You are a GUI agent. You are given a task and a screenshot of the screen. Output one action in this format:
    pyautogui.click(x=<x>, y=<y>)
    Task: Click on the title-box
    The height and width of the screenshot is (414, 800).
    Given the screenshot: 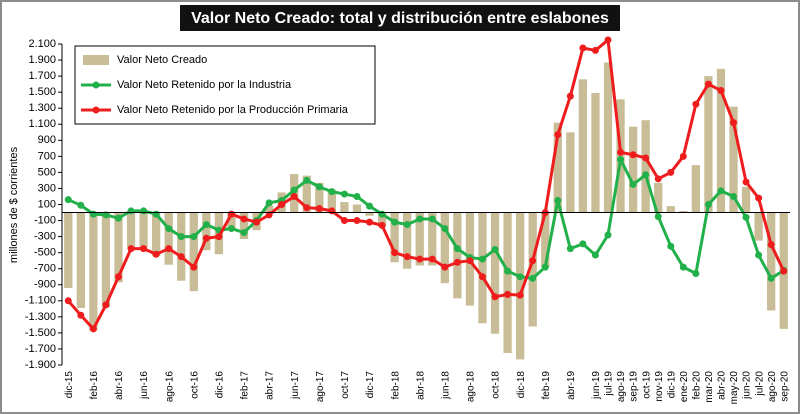 What is the action you would take?
    pyautogui.click(x=400, y=18)
    